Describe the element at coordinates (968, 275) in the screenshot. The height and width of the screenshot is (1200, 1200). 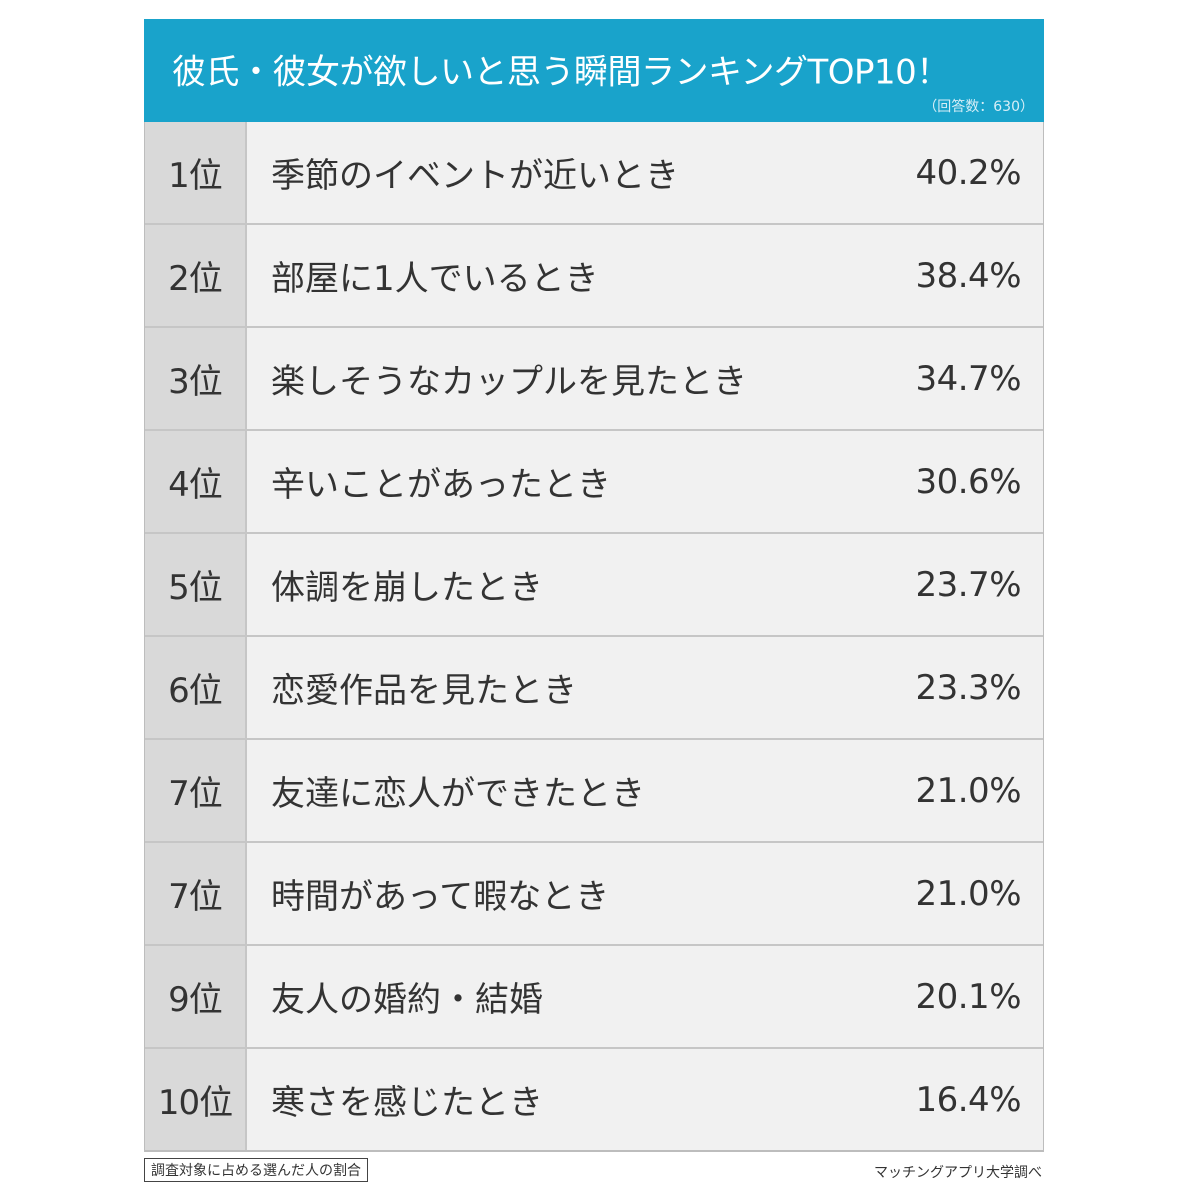
I see `ranking-percent-value: 38.4%` at that location.